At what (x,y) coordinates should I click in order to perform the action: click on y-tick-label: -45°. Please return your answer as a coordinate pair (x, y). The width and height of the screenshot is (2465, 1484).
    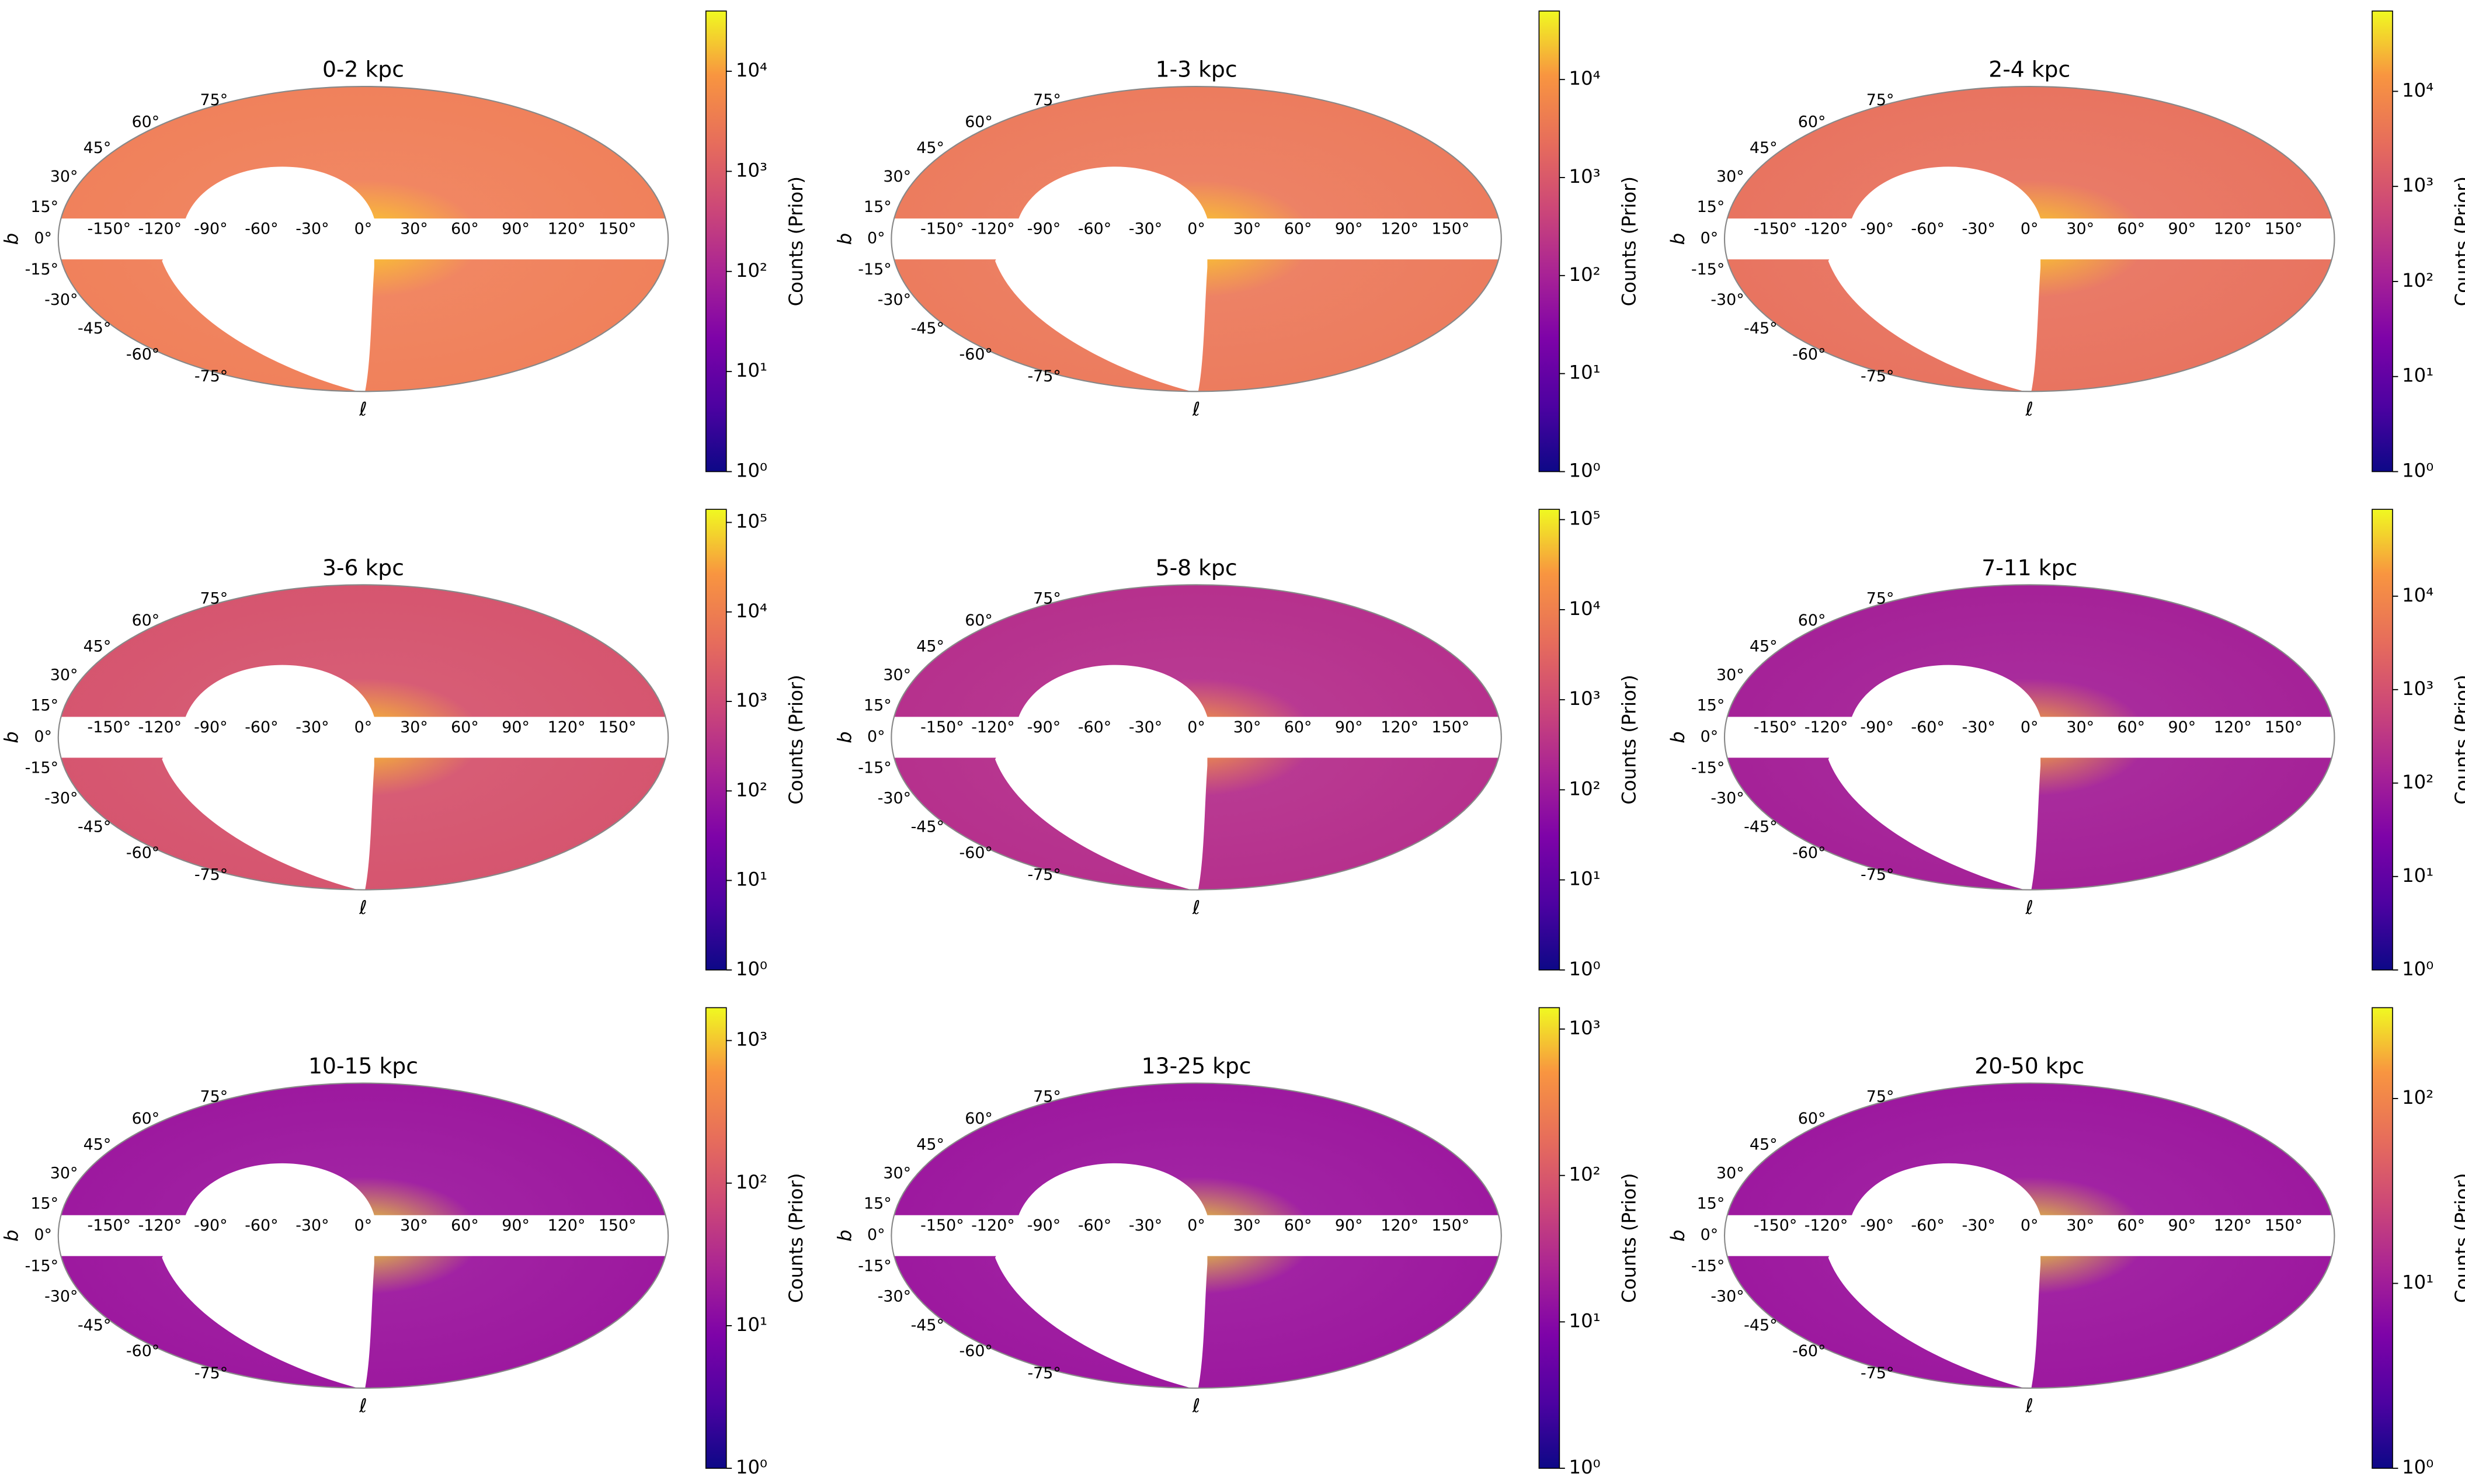
    Looking at the image, I should click on (927, 328).